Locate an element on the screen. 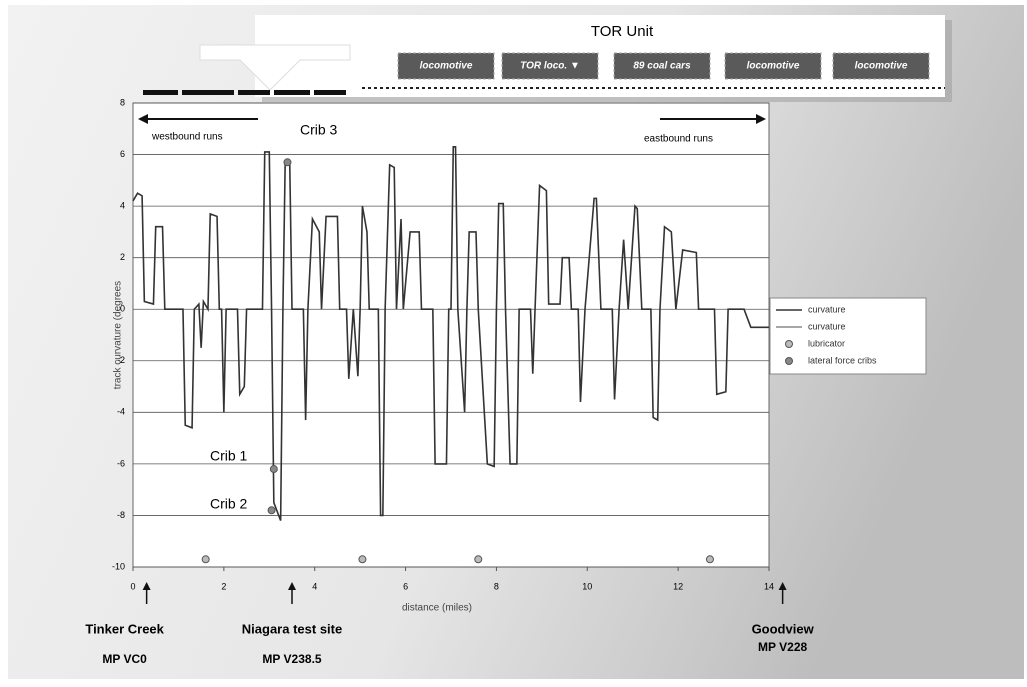  car-label: 89 coal cars is located at coordinates (662, 66).